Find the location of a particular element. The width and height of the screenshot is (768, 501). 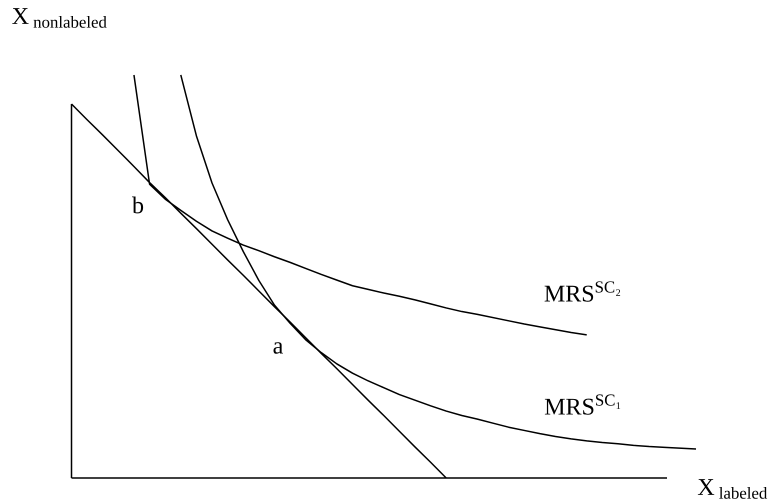

annotation: b is located at coordinates (138, 205).